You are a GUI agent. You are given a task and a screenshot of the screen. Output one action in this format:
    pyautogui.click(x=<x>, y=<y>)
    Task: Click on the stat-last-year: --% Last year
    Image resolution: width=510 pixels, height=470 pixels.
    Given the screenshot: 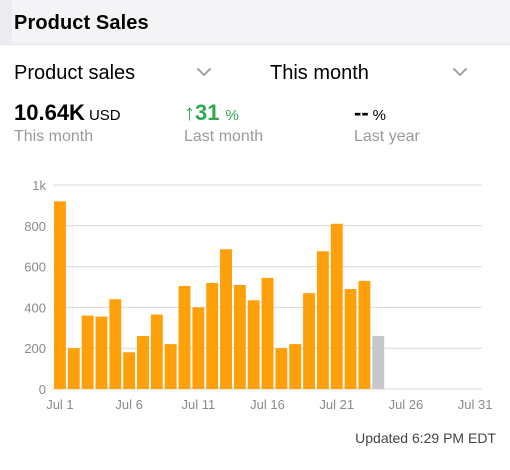 What is the action you would take?
    pyautogui.click(x=387, y=123)
    